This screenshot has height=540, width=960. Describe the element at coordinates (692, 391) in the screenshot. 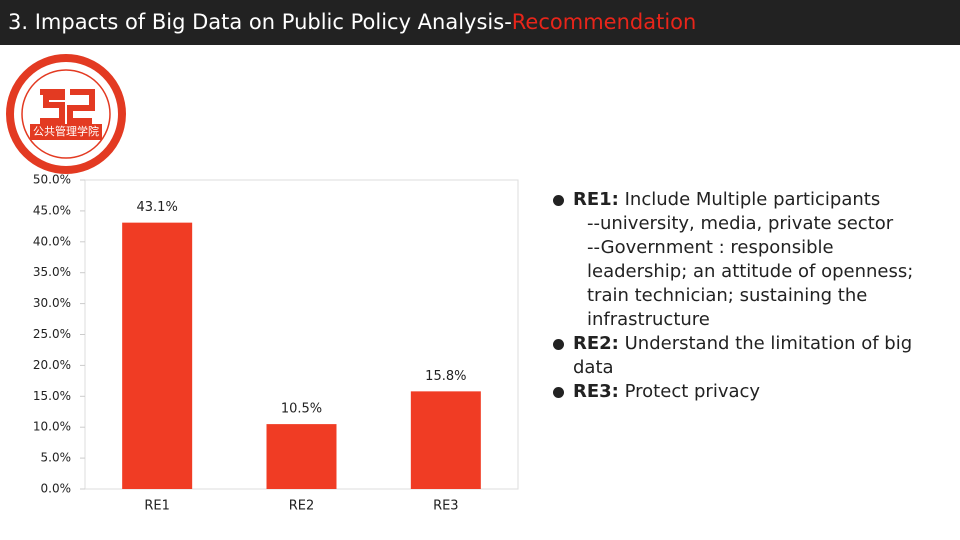

I see `bullet-text: Protect privacy` at that location.